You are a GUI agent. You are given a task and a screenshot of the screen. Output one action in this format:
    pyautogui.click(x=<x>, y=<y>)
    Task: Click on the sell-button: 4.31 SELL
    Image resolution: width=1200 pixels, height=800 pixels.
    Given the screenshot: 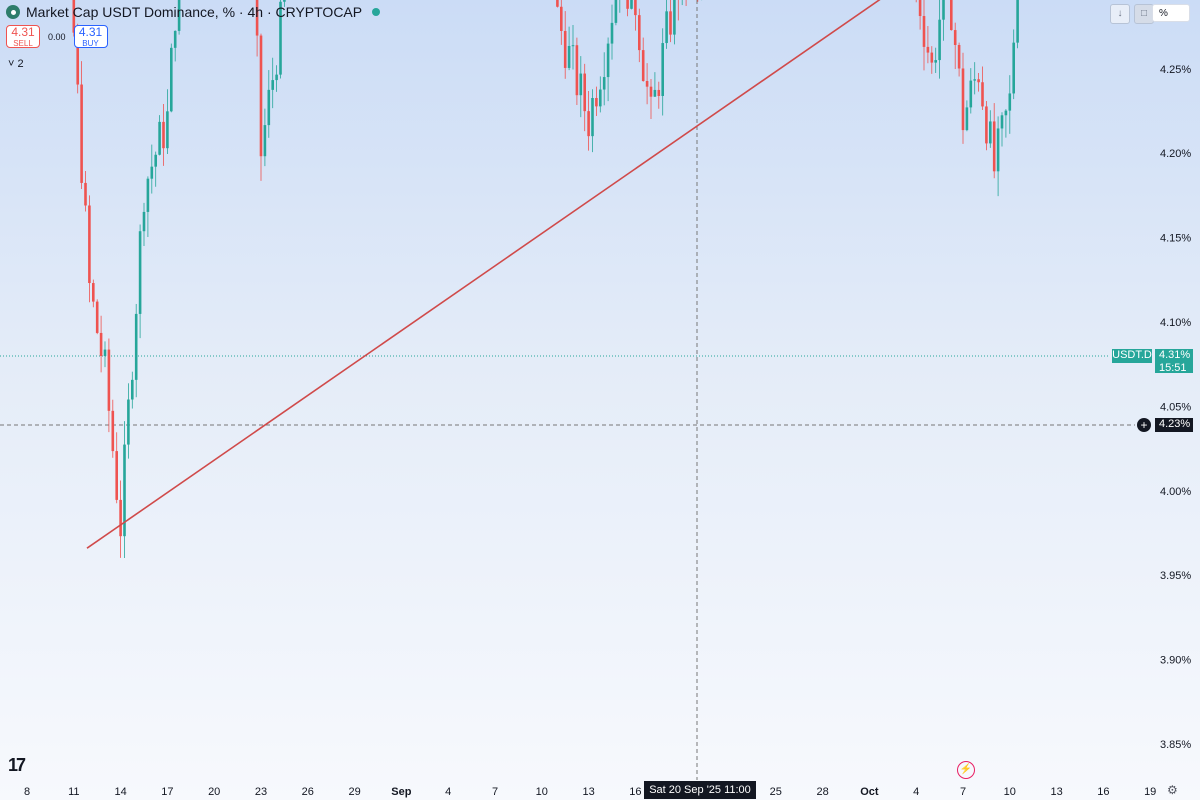 What is the action you would take?
    pyautogui.click(x=23, y=36)
    